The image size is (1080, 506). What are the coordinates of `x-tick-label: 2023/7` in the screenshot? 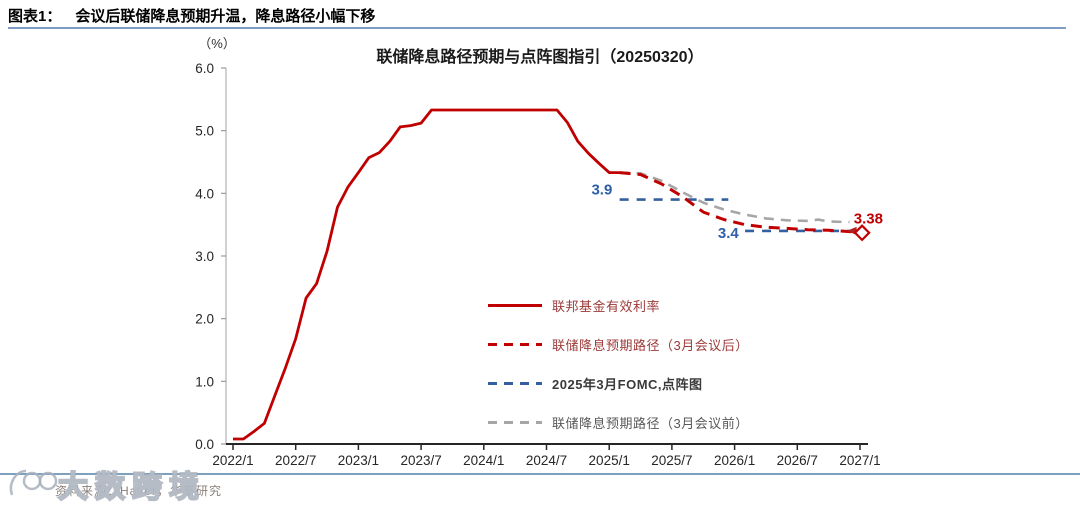 It's located at (420, 460).